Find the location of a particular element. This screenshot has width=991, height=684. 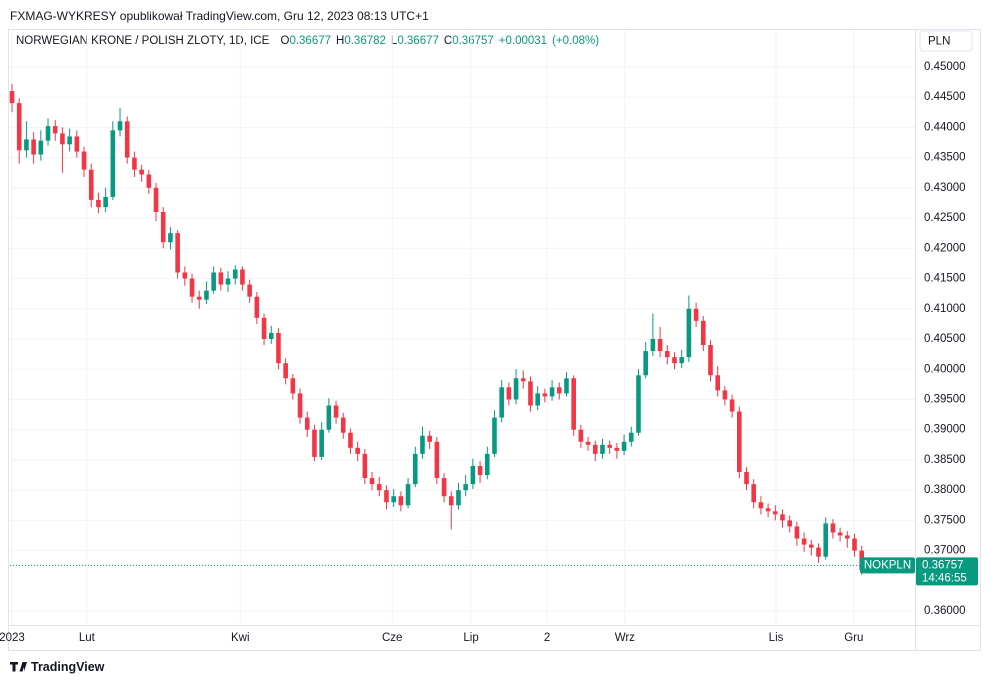

legend-value: 0.36677 is located at coordinates (418, 41).